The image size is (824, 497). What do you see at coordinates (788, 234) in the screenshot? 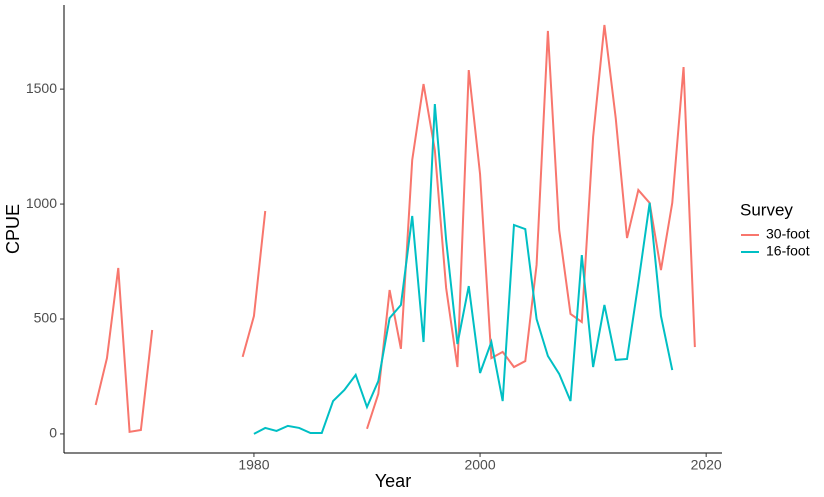
I see `legend-label: 30-foot` at bounding box center [788, 234].